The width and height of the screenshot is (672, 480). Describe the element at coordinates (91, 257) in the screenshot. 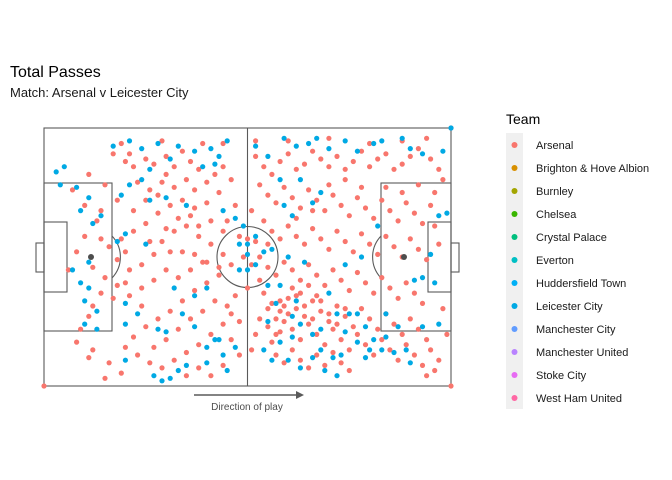

I see `left-penalty-spot` at that location.